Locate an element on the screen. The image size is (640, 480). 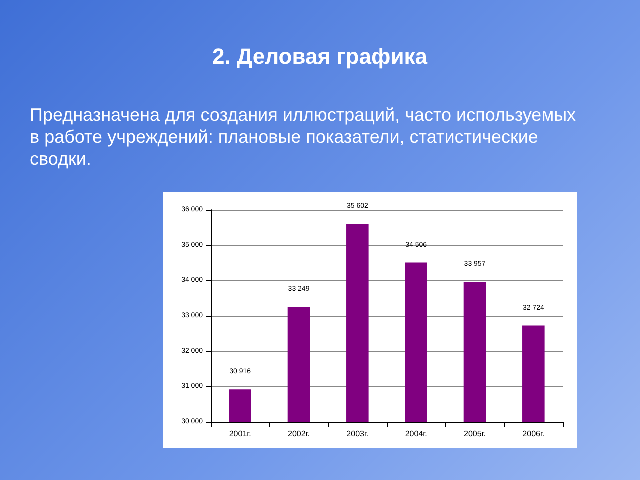
x-tick-label: 2005г. is located at coordinates (475, 434).